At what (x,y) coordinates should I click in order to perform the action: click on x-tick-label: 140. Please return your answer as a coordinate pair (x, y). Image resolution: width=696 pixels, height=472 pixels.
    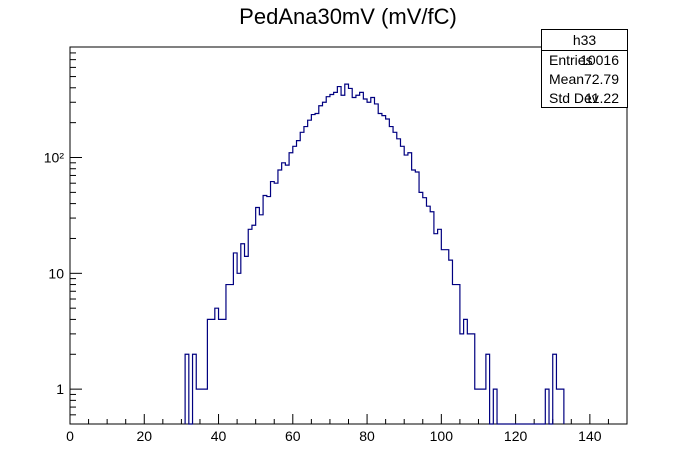
    Looking at the image, I should click on (590, 436).